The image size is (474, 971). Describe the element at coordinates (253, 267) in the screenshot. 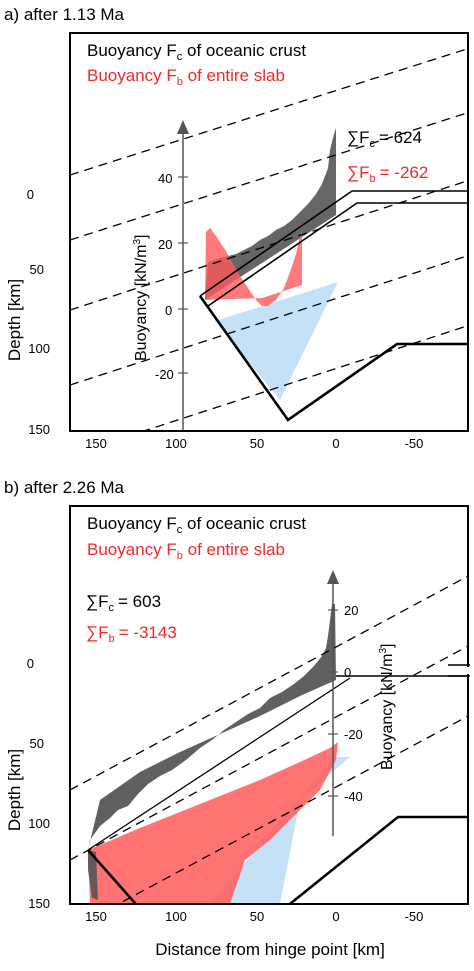

I see `panel-a-slab-buoyancy` at that location.